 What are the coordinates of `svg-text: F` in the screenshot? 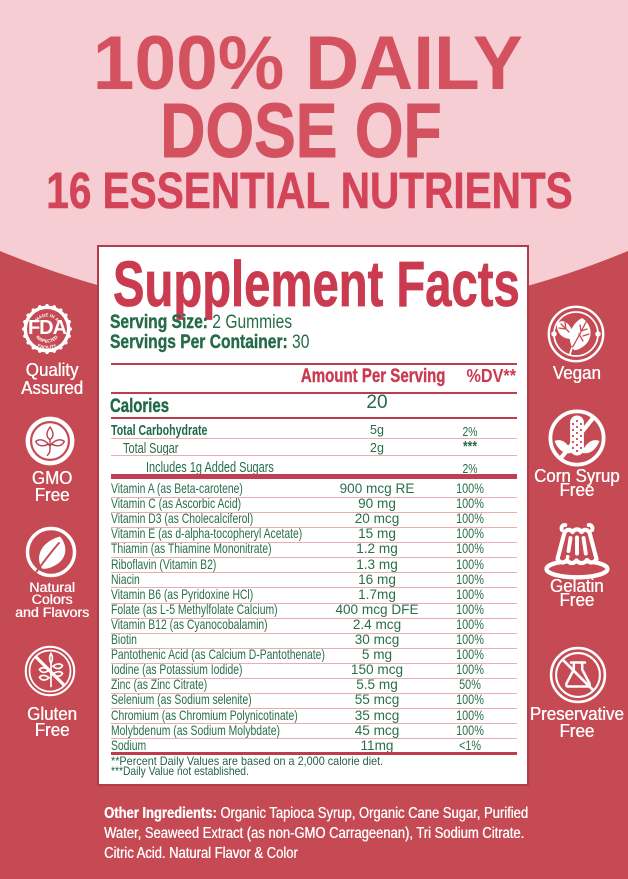 It's located at (39, 345).